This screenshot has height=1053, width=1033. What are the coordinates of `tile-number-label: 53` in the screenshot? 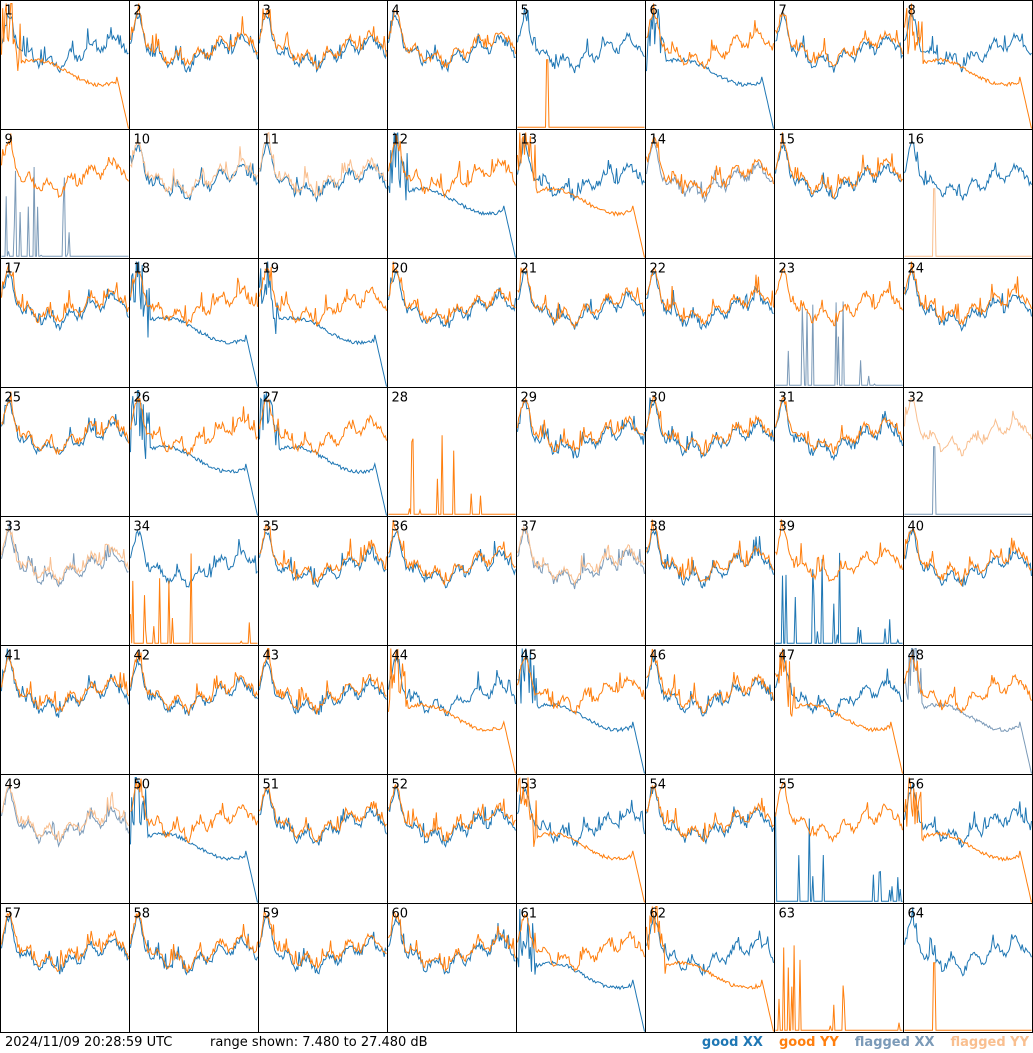 It's located at (529, 785).